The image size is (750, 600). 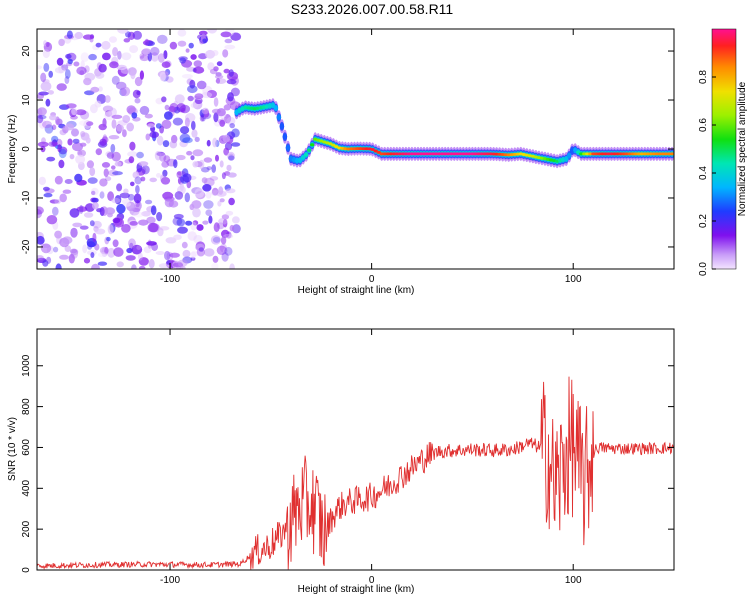 I want to click on y-tick-label: 0, so click(x=26, y=149).